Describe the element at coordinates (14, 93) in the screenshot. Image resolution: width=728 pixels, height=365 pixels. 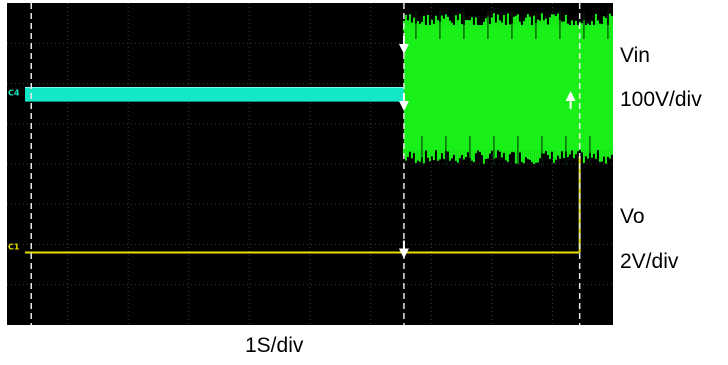
I see `vin-channel-tag: C4` at that location.